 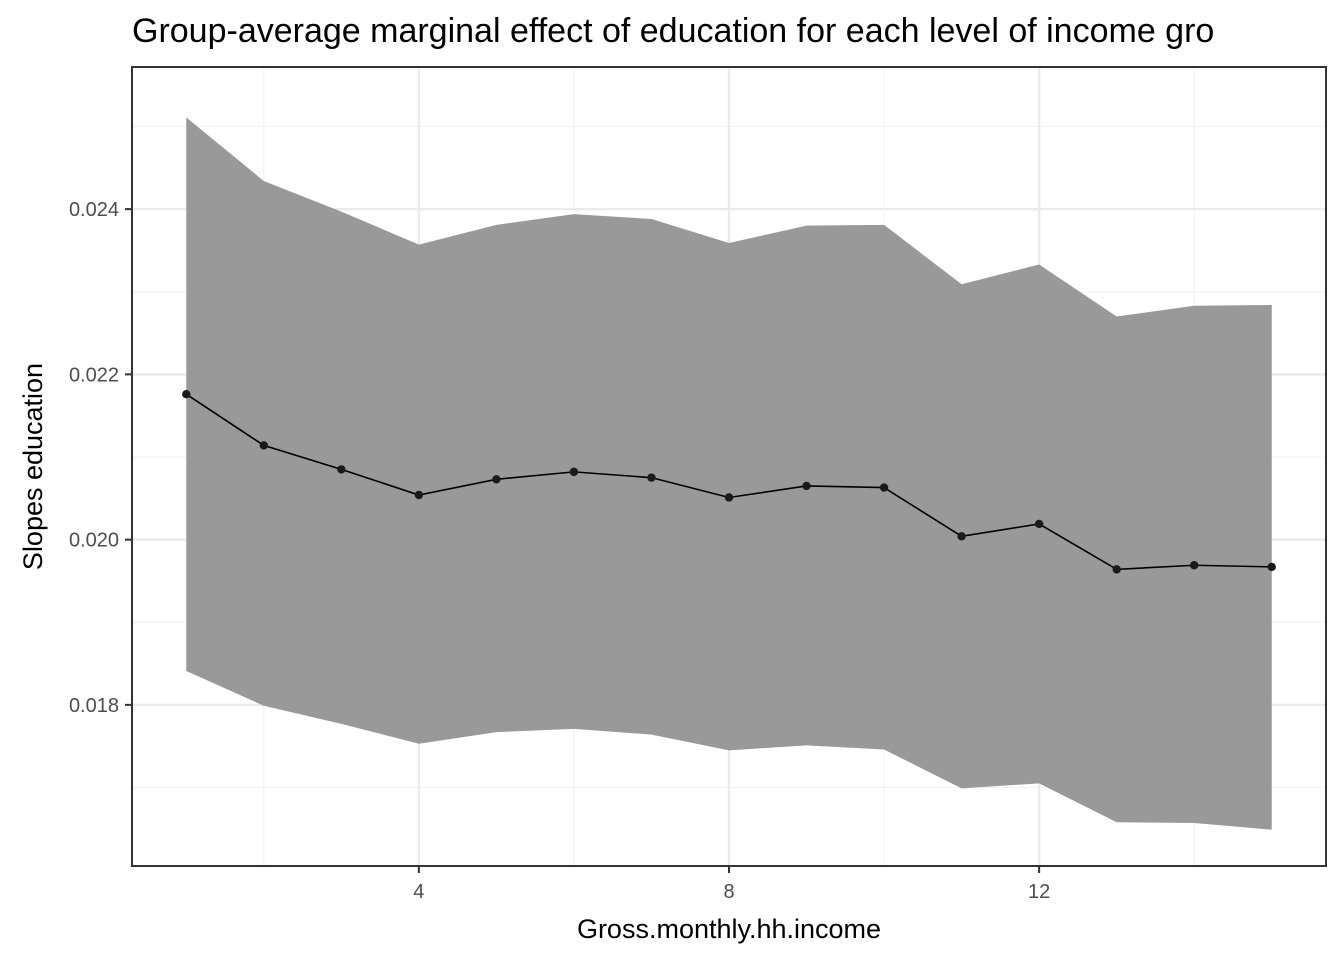 I want to click on y-tick-label: 0.020, so click(x=94, y=541).